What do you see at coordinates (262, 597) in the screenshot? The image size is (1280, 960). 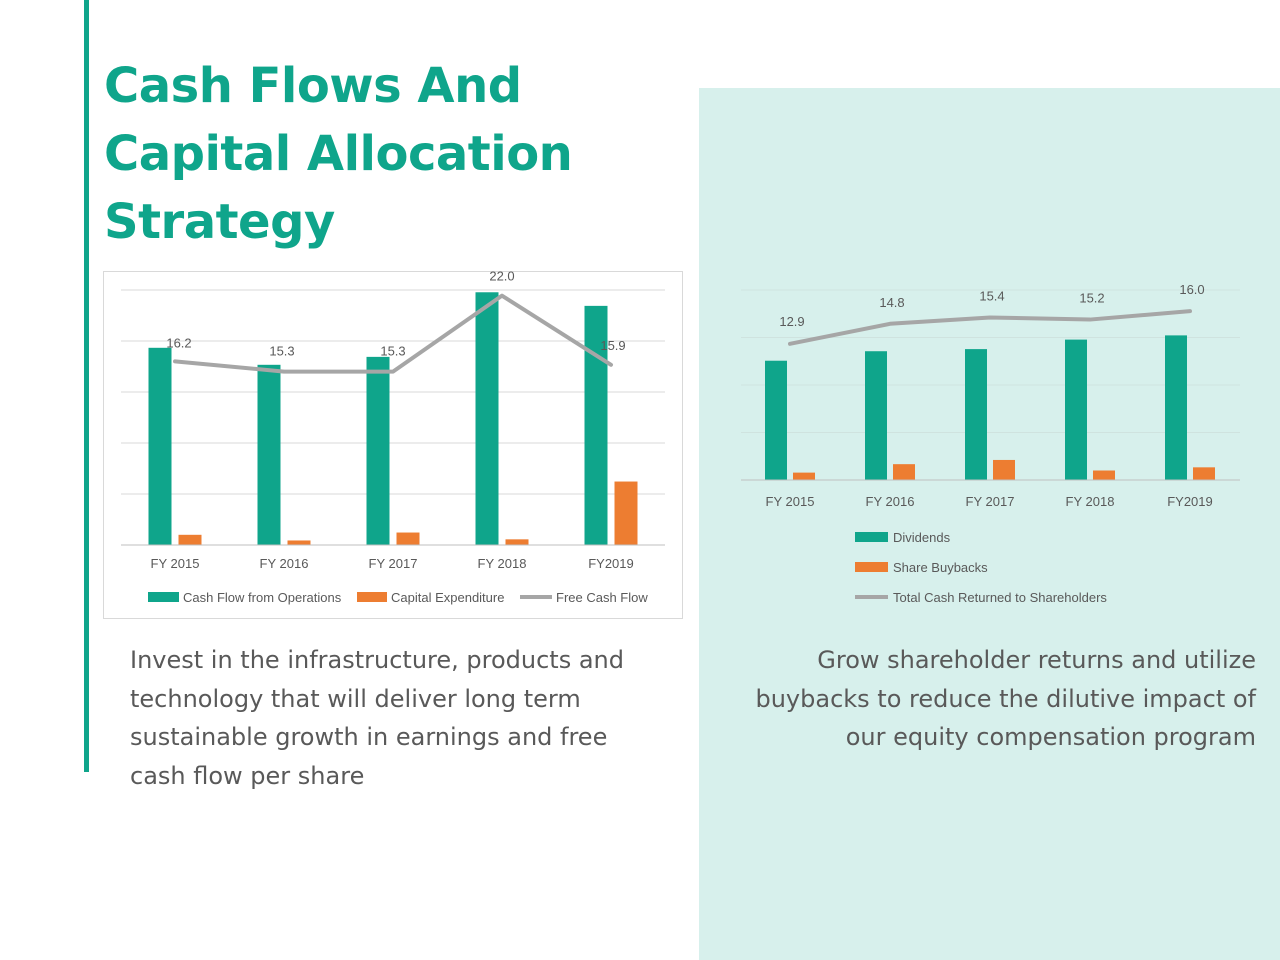 I see `legend-label: Cash Flow from Operations` at bounding box center [262, 597].